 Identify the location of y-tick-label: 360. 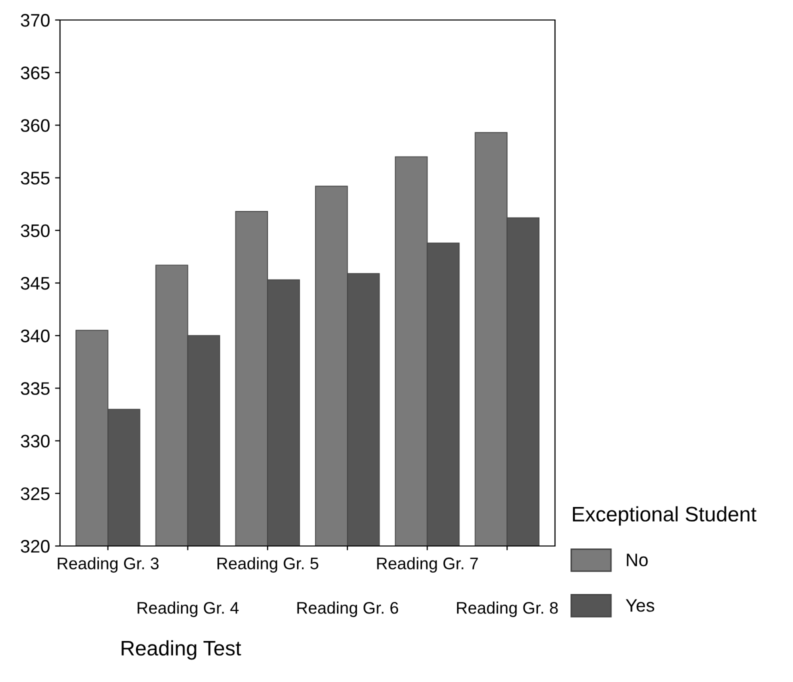
(35, 125).